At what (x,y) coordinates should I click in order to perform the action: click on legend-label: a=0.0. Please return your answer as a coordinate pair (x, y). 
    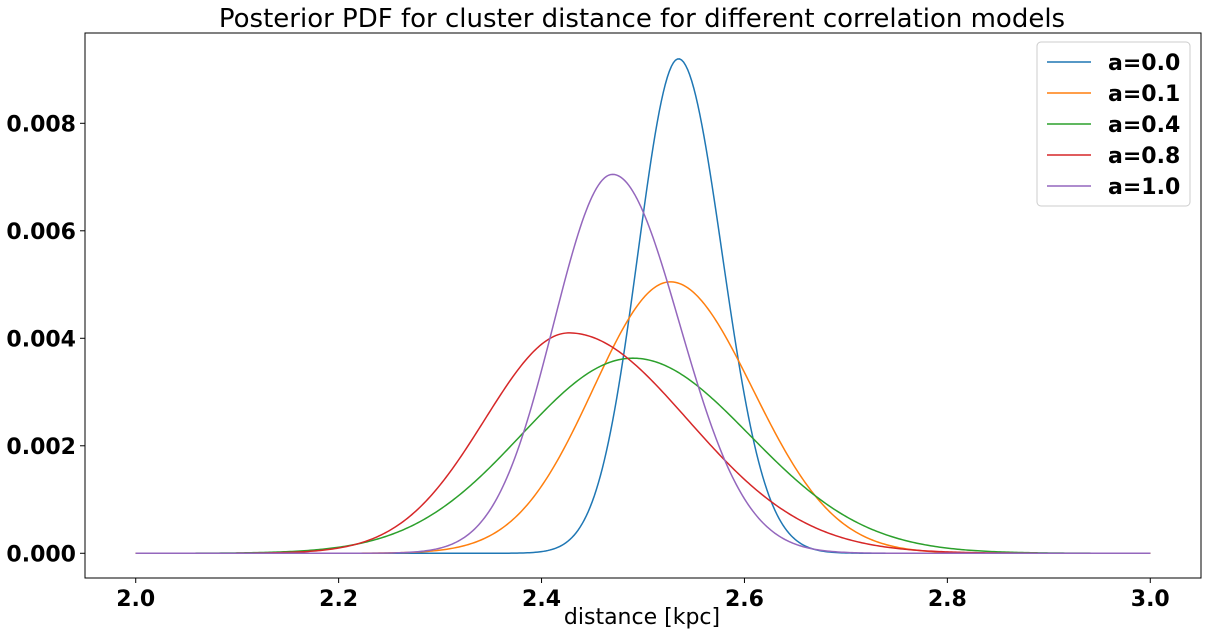
    Looking at the image, I should click on (1144, 63).